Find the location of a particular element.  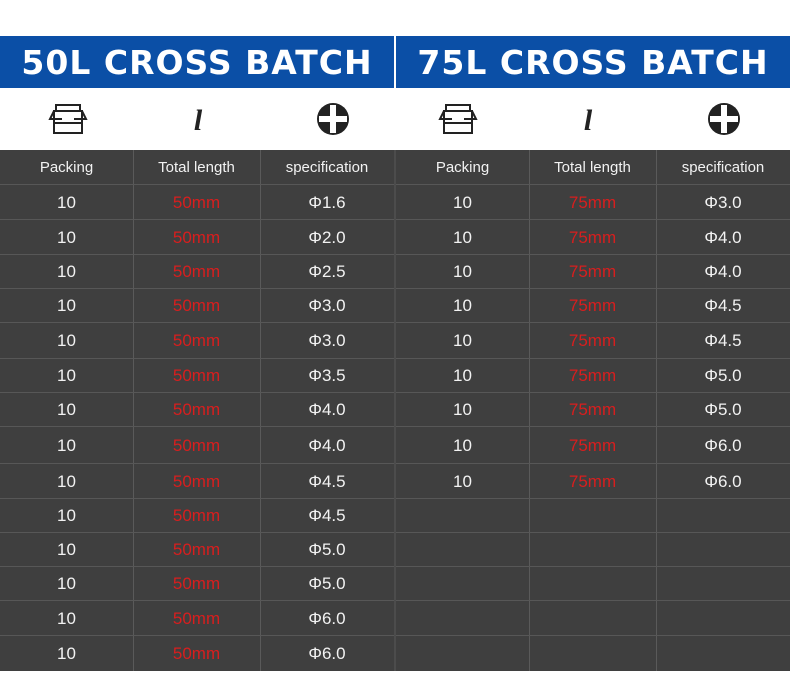

specification-cell: Φ2.5 is located at coordinates (327, 271).